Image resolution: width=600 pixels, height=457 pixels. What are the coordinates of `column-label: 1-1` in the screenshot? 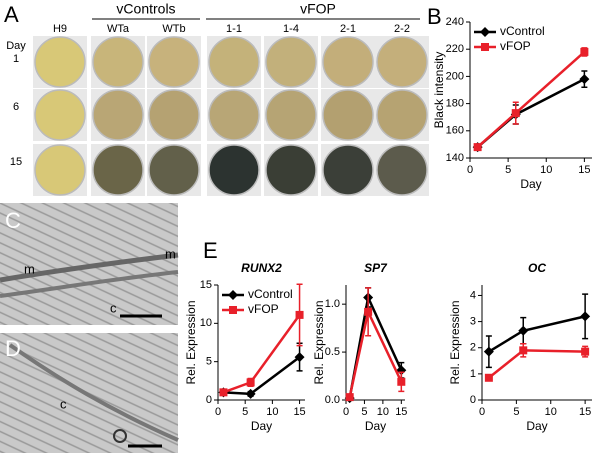 It's located at (234, 29).